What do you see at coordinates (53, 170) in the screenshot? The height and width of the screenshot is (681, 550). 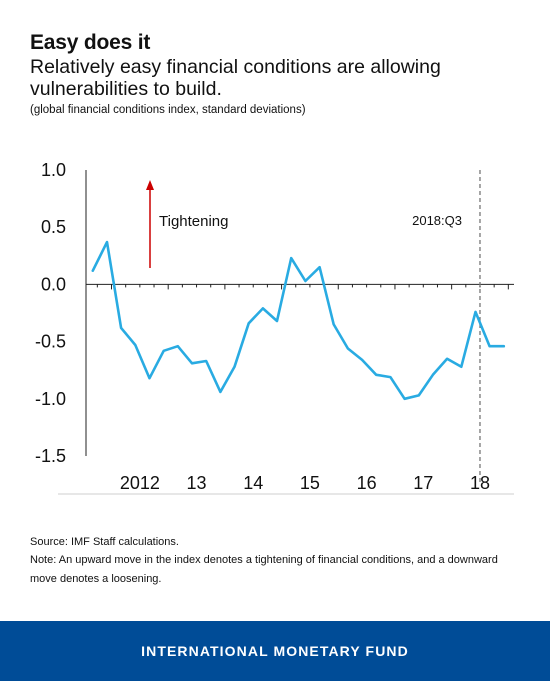 I see `y-tick-label: 1.0` at bounding box center [53, 170].